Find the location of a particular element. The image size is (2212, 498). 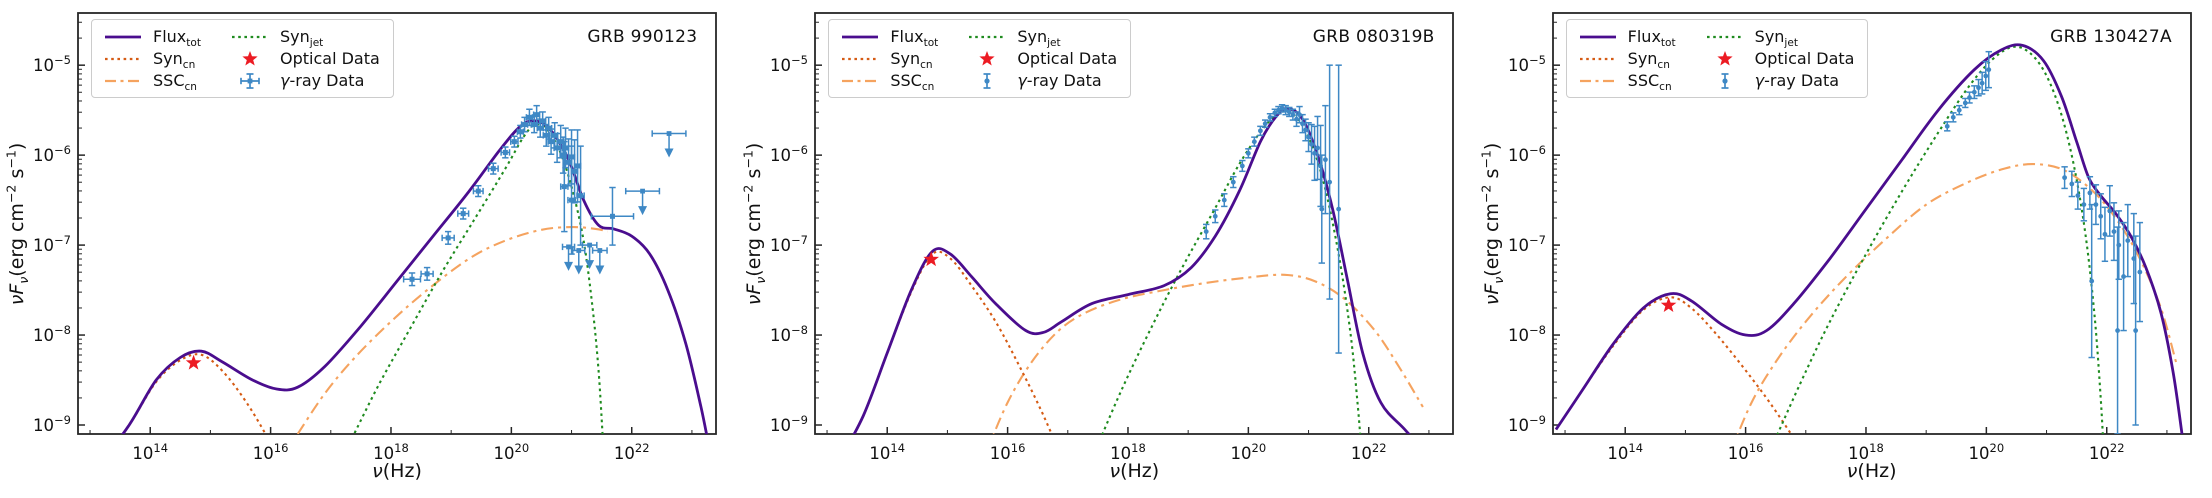

legend-label-flux-tot: Fluxtot is located at coordinates (1652, 38).